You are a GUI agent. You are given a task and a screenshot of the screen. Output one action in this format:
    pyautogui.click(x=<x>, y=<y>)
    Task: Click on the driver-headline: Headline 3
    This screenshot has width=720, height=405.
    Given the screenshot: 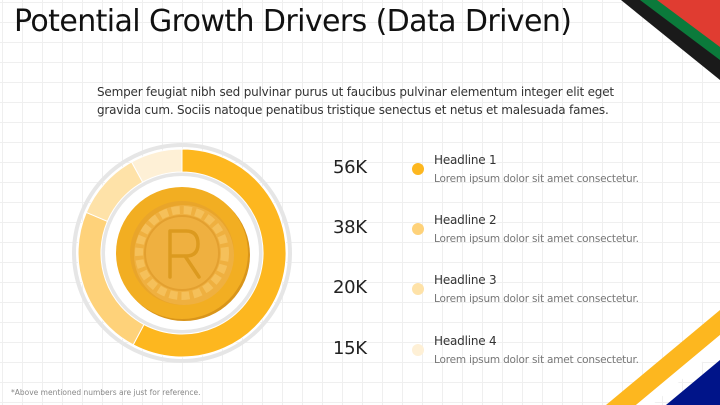 What is the action you would take?
    pyautogui.click(x=465, y=280)
    